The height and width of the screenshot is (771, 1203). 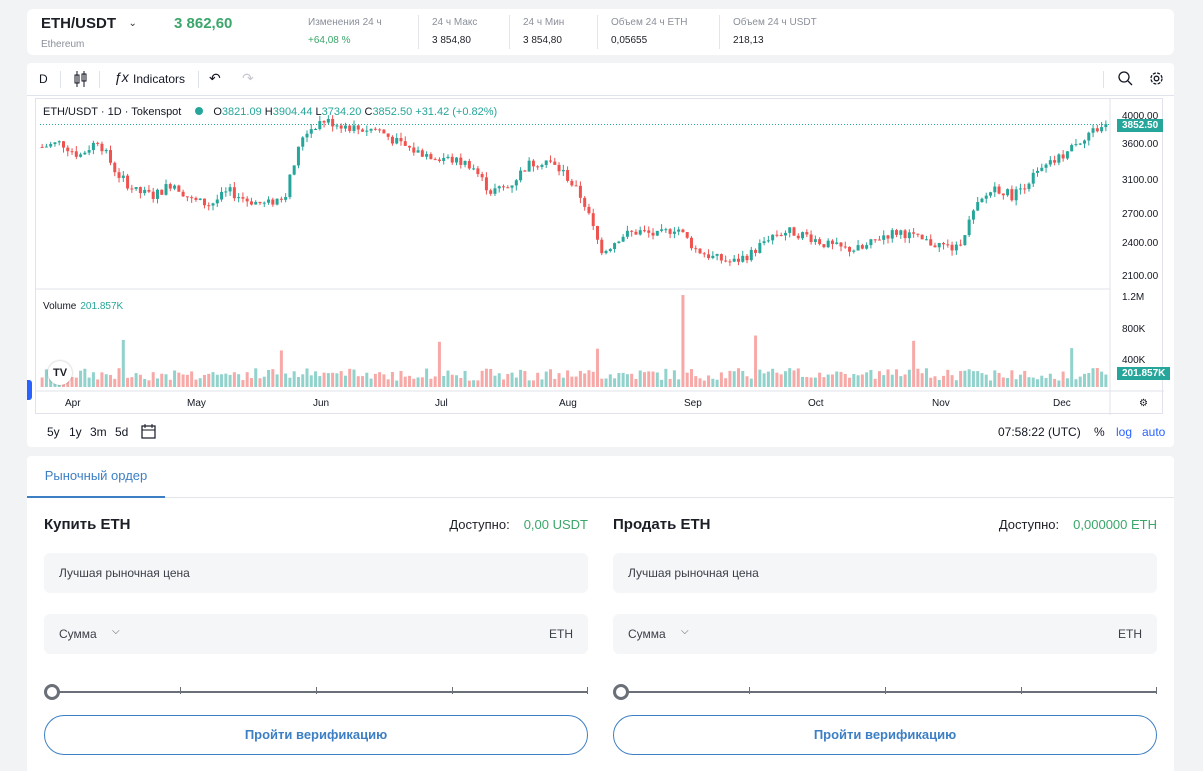 I want to click on tradingview-logo: TV, so click(x=60, y=373).